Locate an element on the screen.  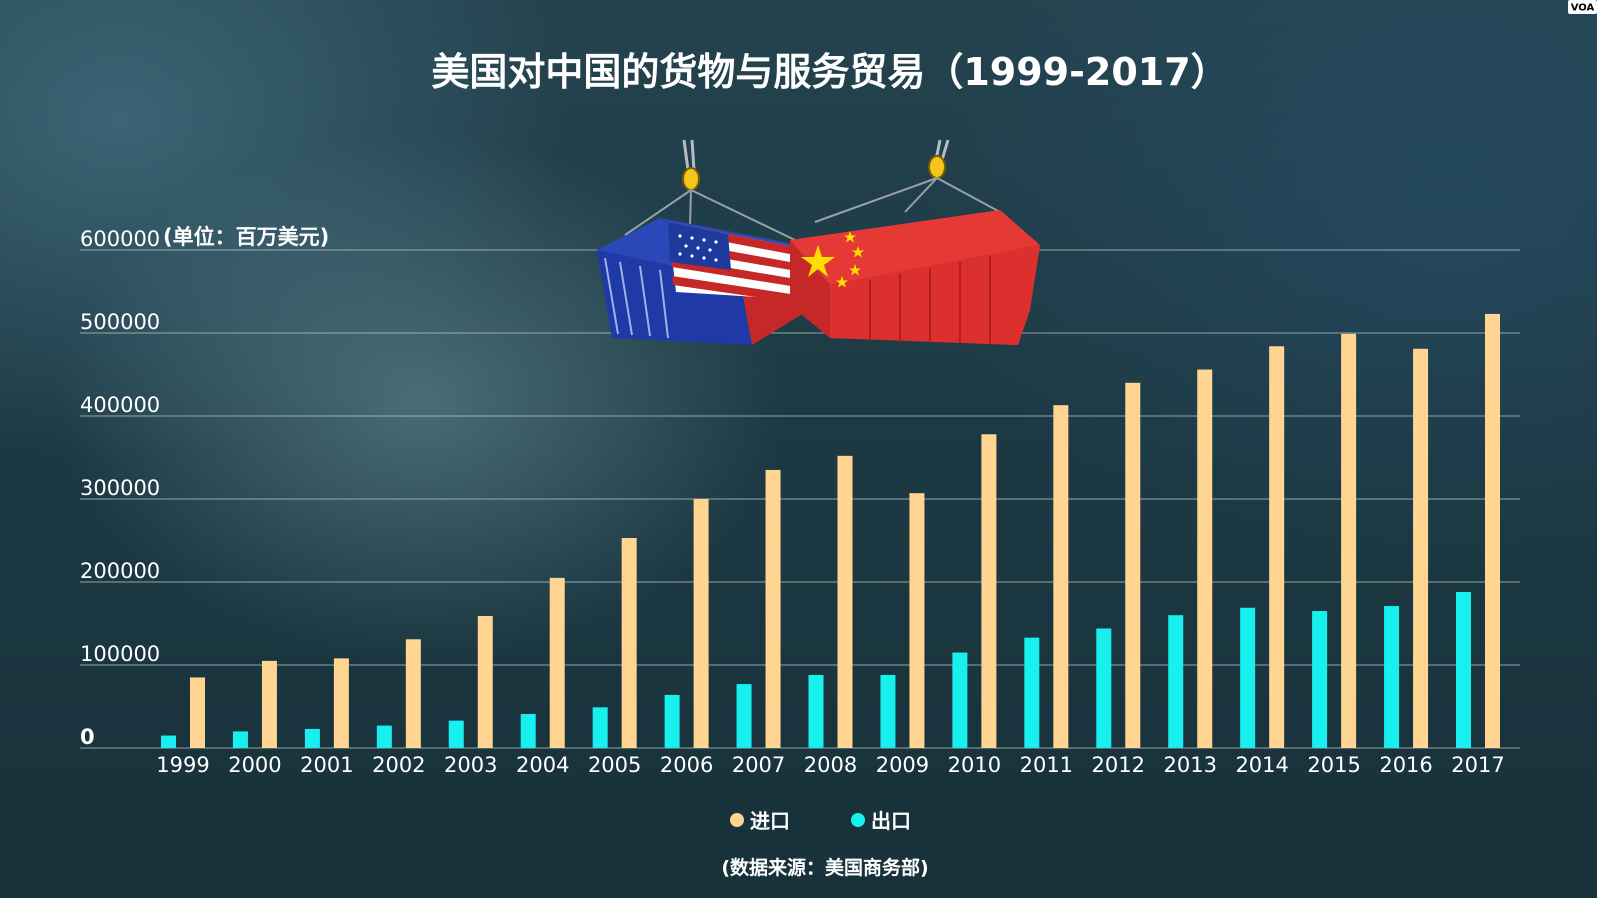
bar-export-2016 is located at coordinates (1392, 677).